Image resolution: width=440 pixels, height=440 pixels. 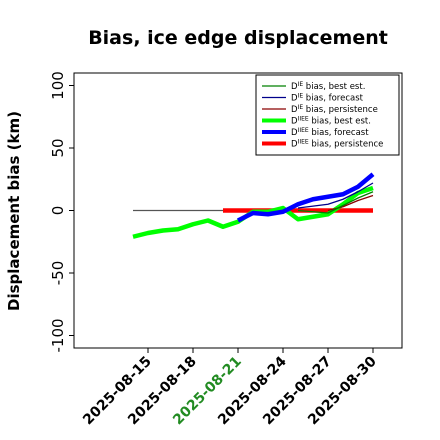 What do you see at coordinates (328, 87) in the screenshot?
I see `legend-label-0: DIE bias, best est.` at bounding box center [328, 87].